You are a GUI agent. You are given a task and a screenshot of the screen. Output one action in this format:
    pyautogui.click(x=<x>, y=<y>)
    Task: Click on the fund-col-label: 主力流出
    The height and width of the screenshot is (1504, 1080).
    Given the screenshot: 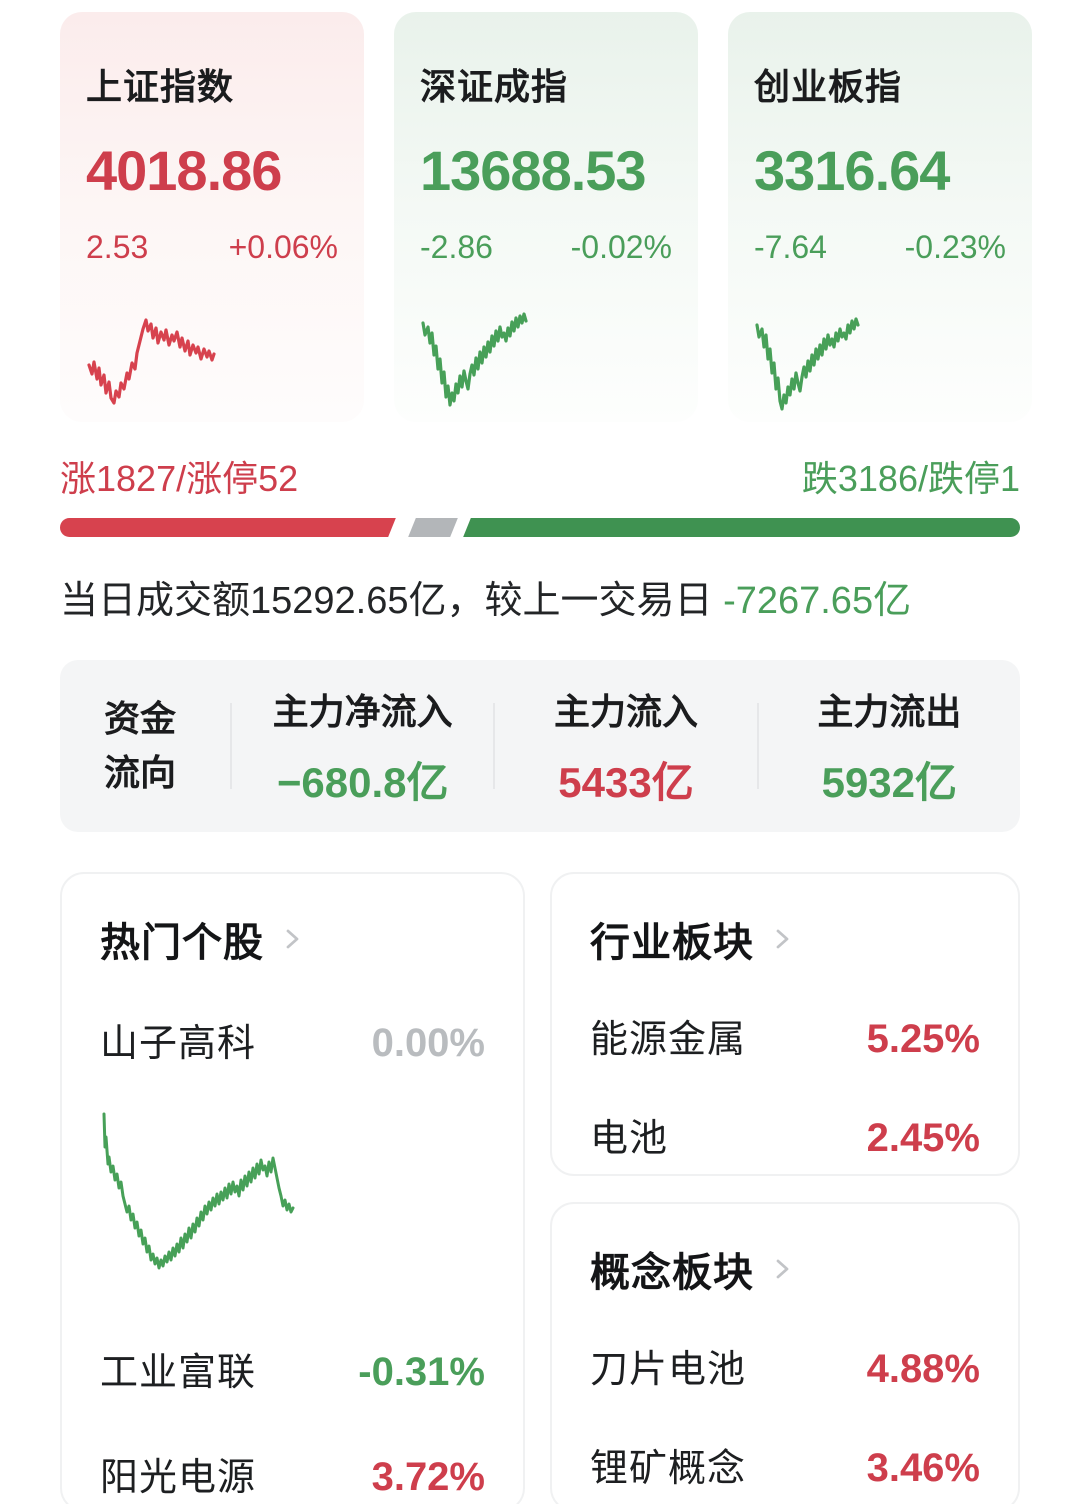 What is the action you would take?
    pyautogui.click(x=889, y=711)
    